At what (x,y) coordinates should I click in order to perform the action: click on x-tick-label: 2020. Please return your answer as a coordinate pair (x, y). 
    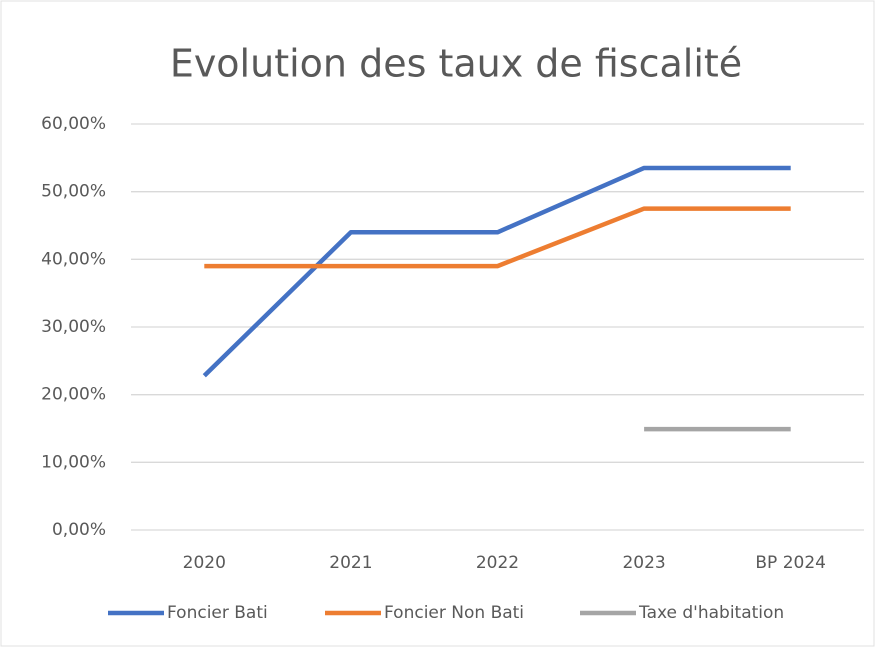
    Looking at the image, I should click on (204, 563).